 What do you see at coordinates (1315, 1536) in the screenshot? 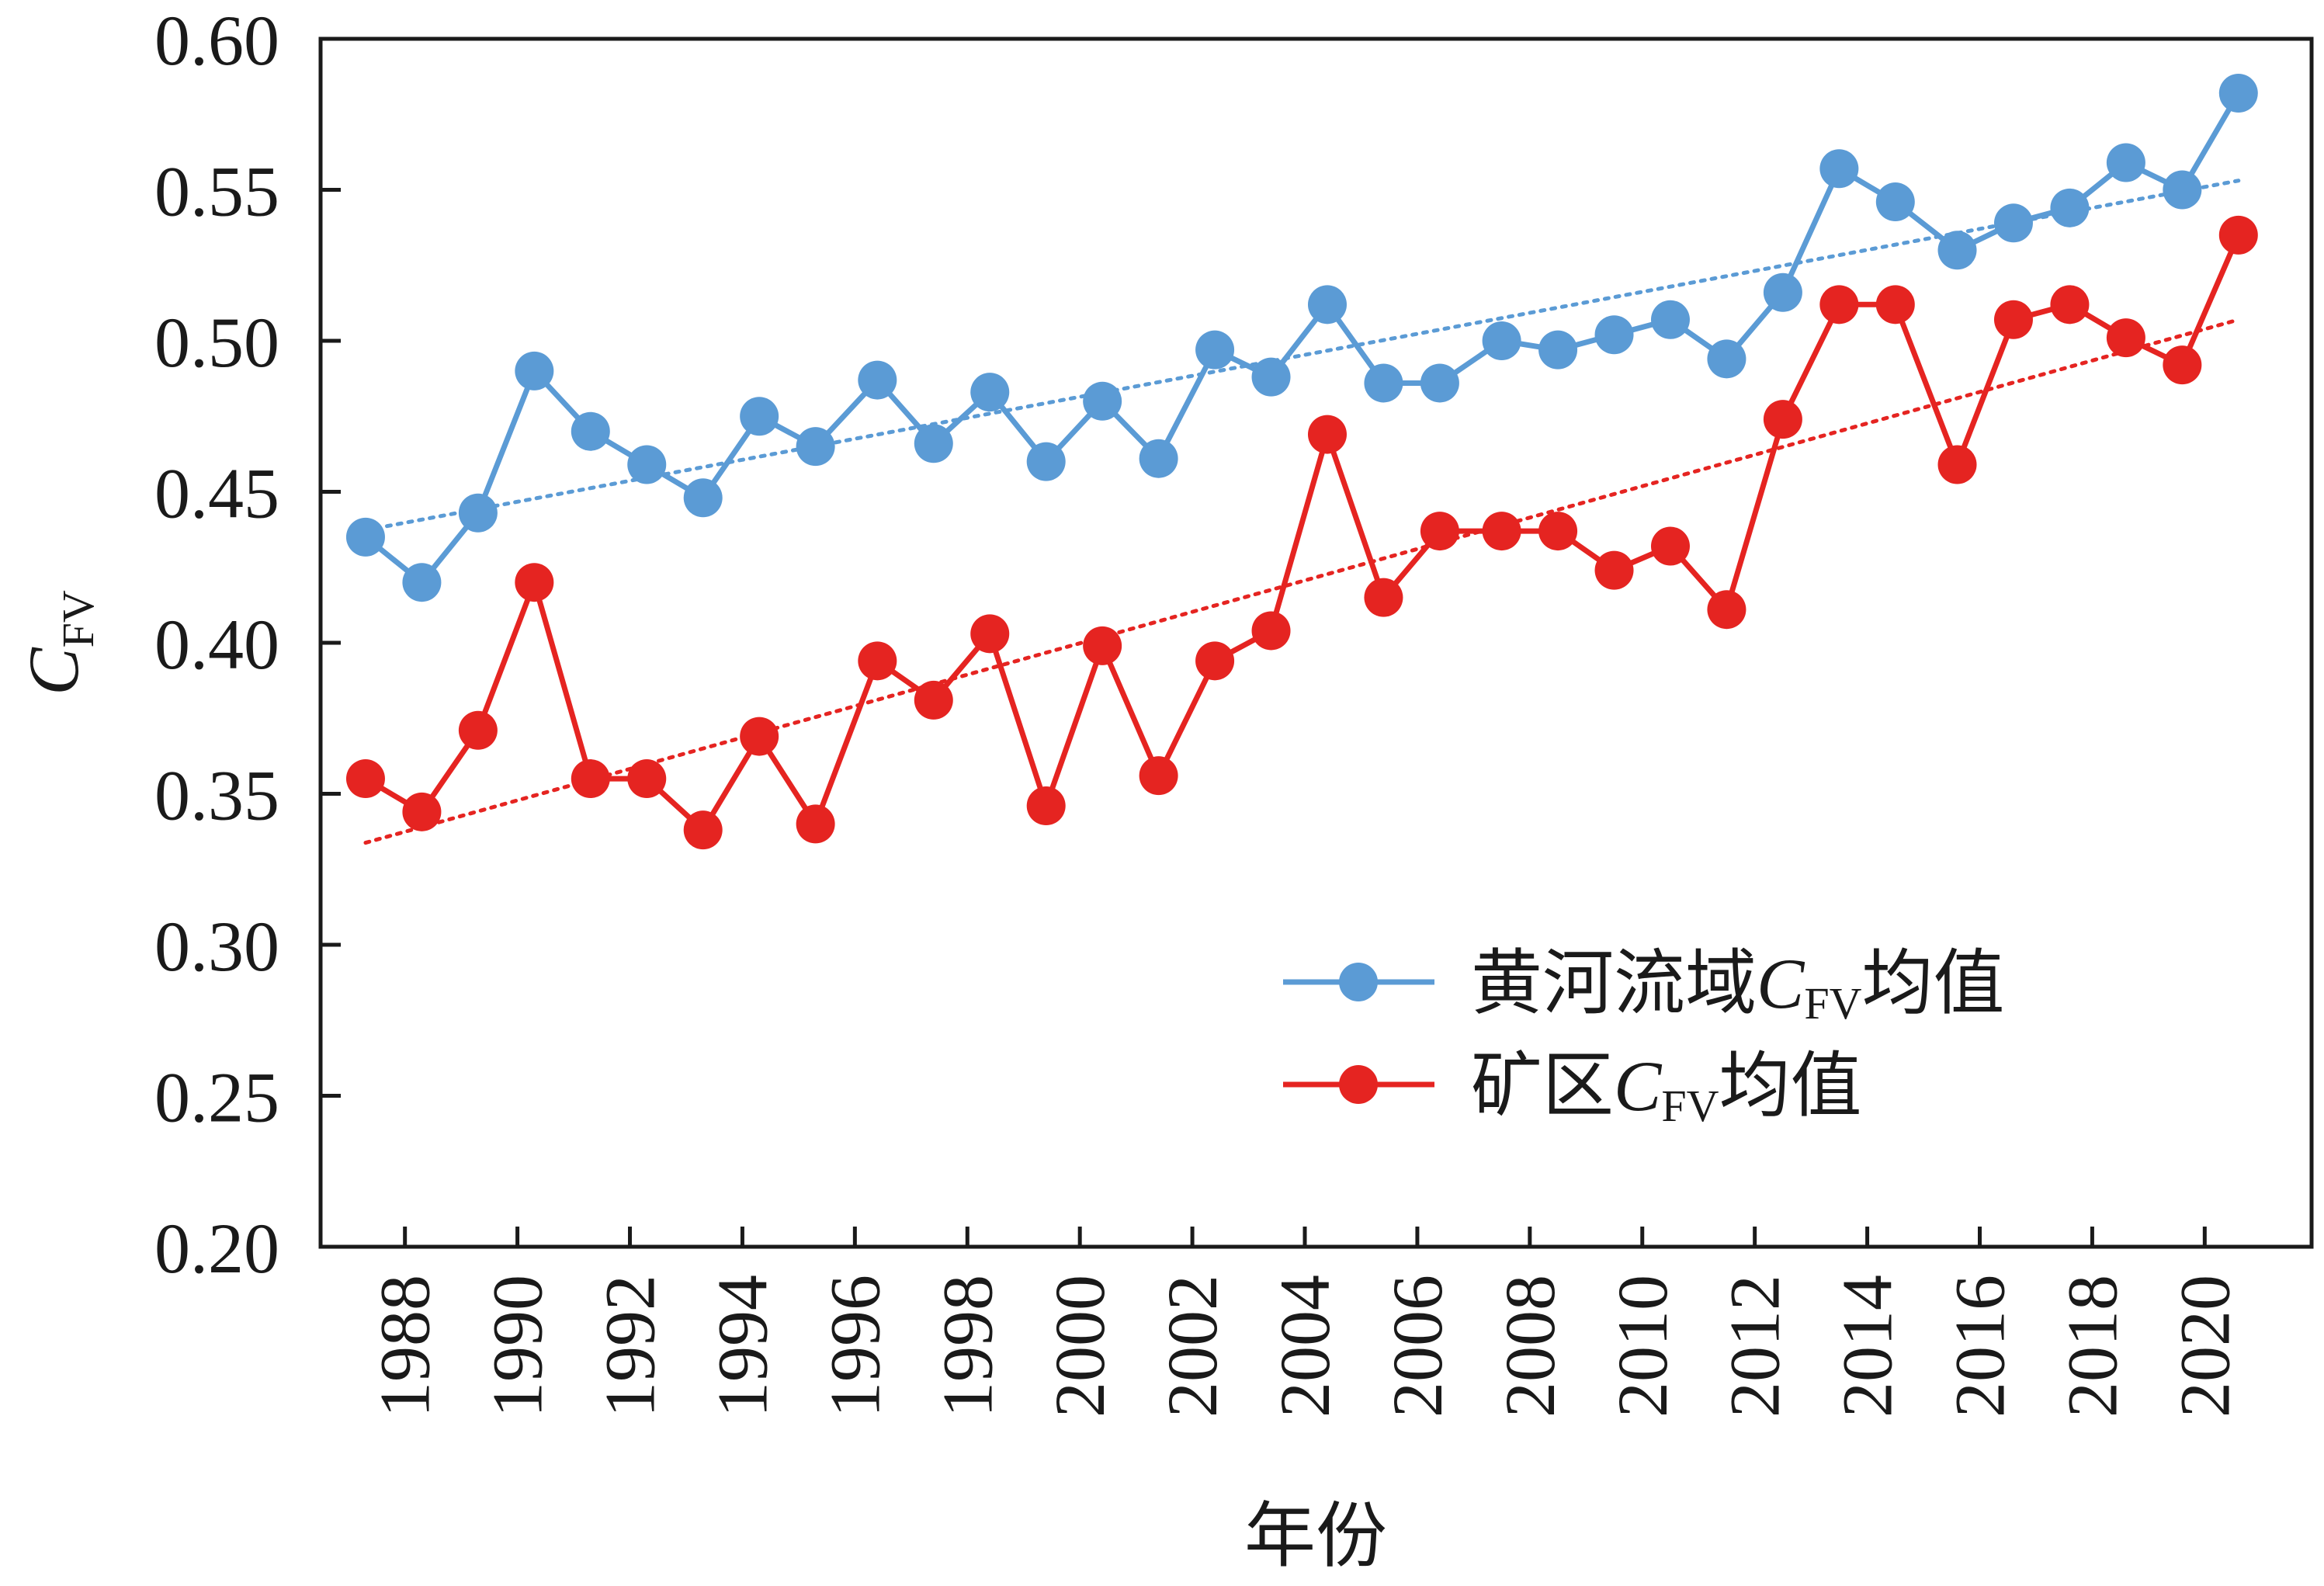
I see `x-axis-title: 年份` at bounding box center [1315, 1536].